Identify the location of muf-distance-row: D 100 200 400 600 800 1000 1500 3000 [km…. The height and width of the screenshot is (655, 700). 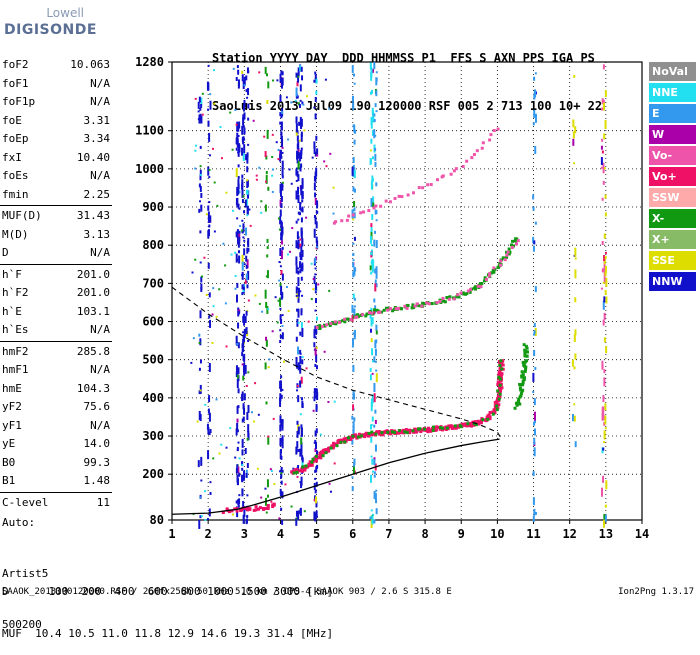
(168, 591).